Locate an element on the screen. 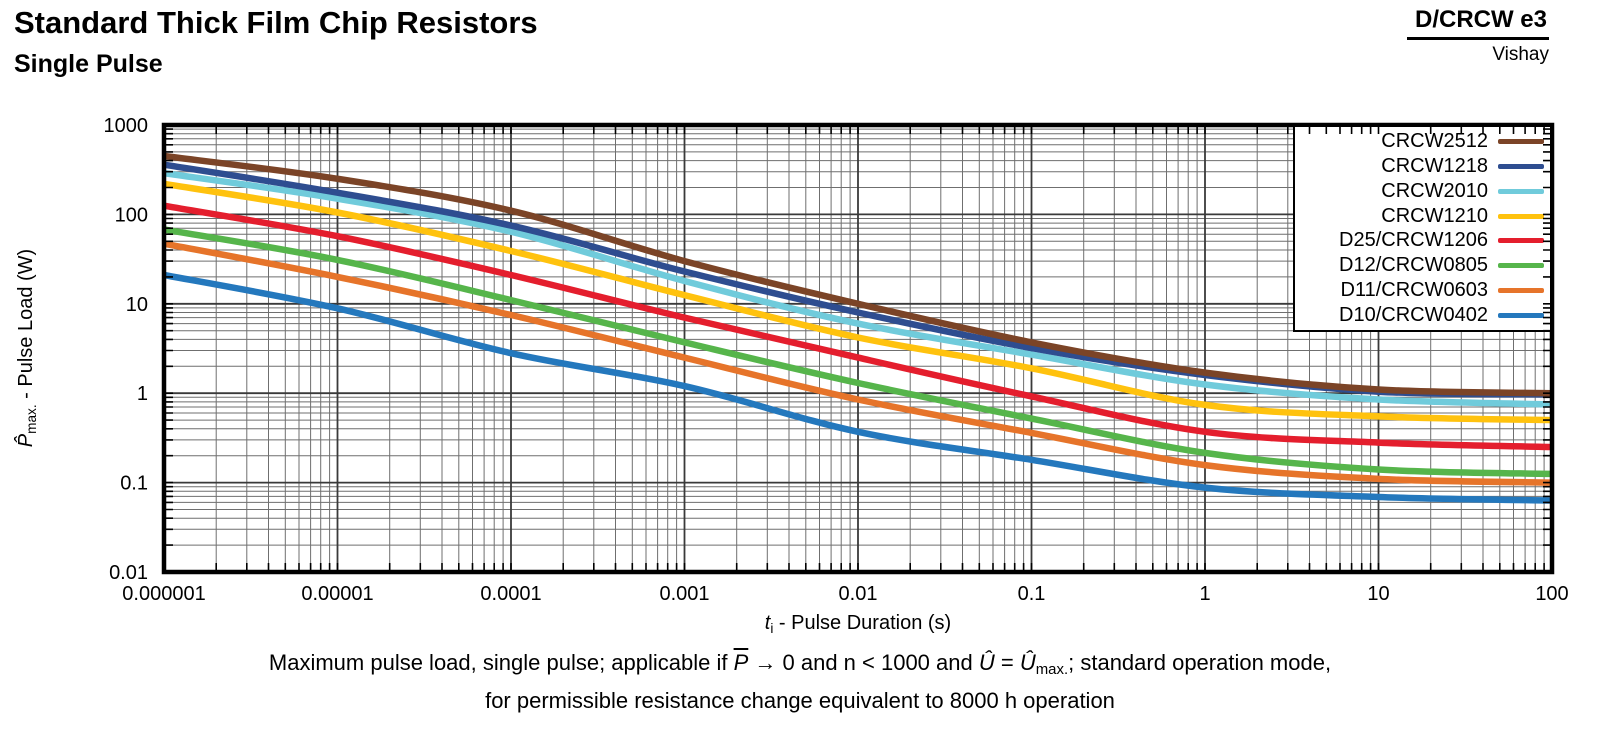 Image resolution: width=1600 pixels, height=753 pixels. y-tick-label: 1 is located at coordinates (142, 394).